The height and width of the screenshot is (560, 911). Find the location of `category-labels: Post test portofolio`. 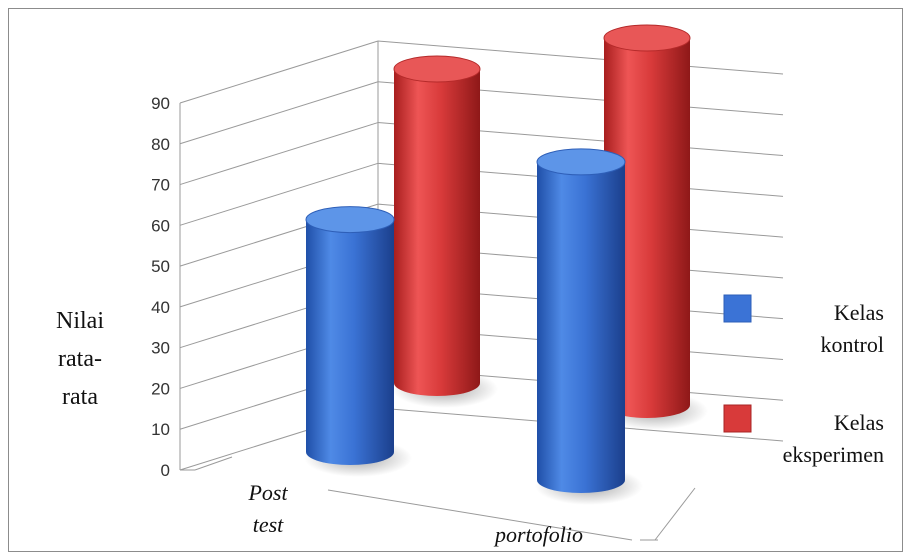

category-labels: Post test portofolio is located at coordinates (415, 513).